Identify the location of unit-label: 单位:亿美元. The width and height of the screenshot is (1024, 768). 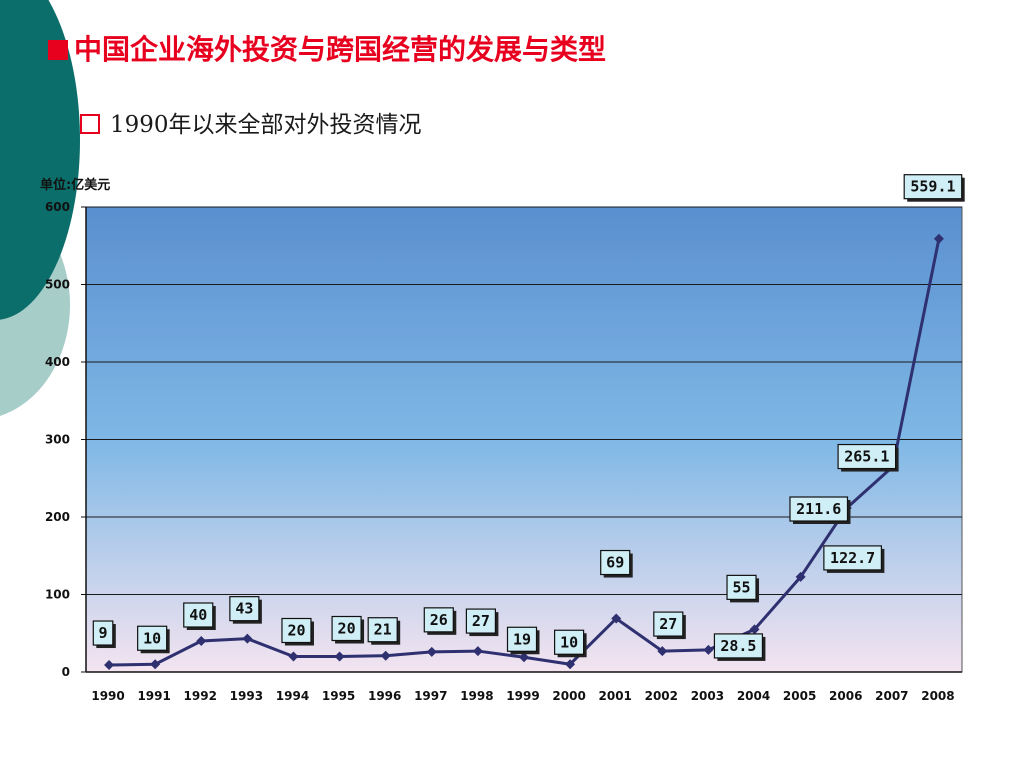
(75, 185).